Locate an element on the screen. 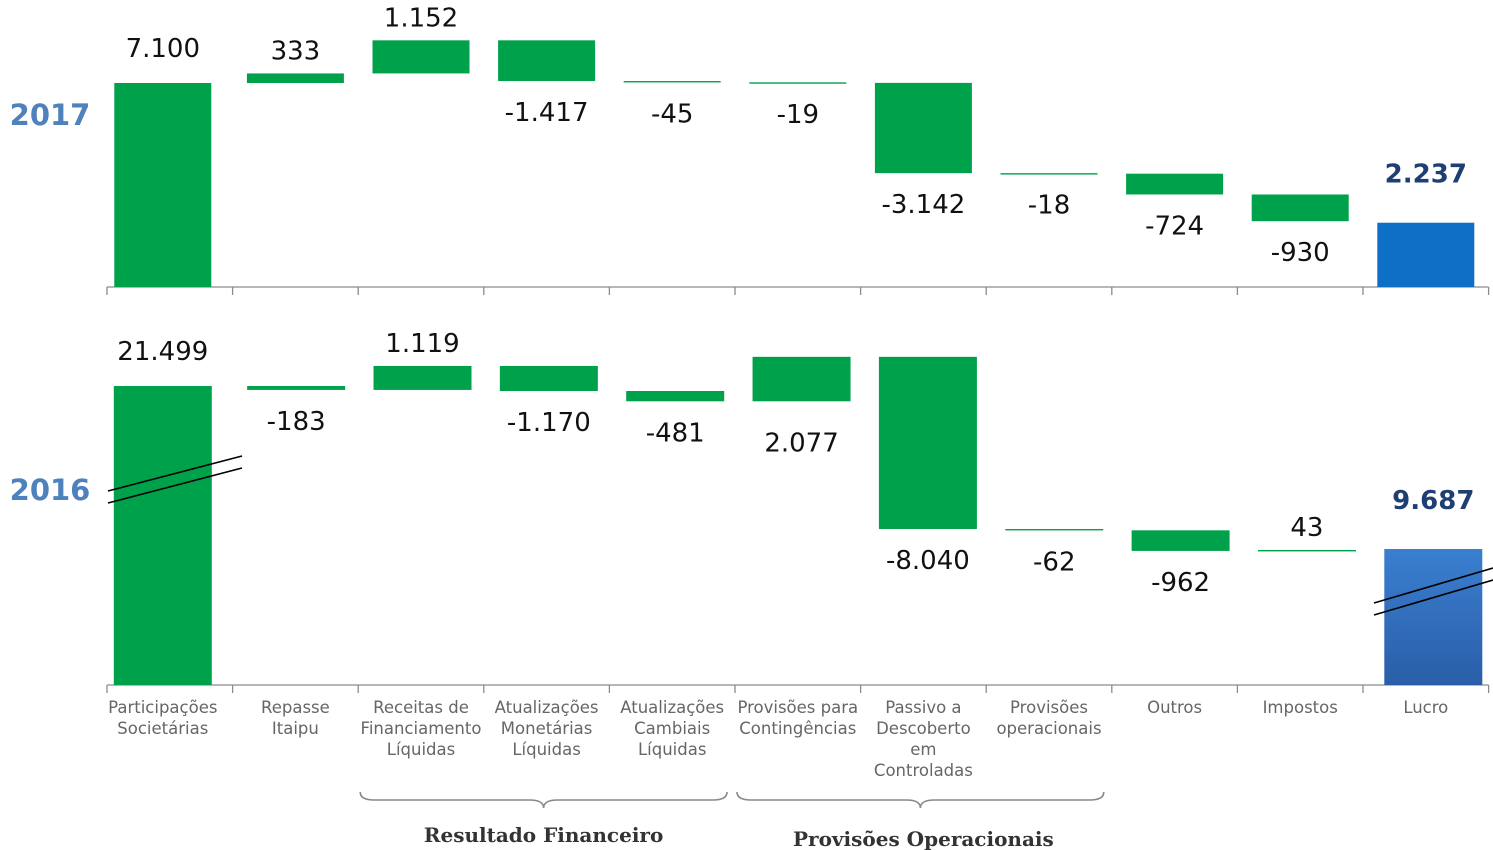  category-label-line: em is located at coordinates (923, 749).